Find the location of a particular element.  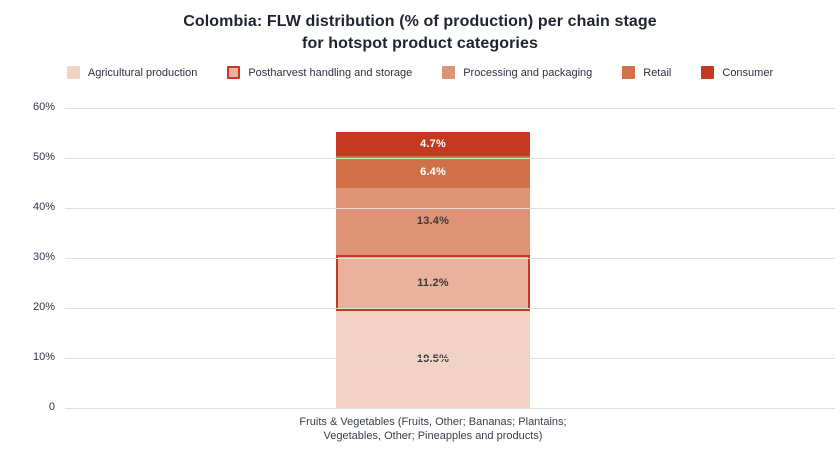

legend-label-agricultural-production: Agricultural production is located at coordinates (142, 72).